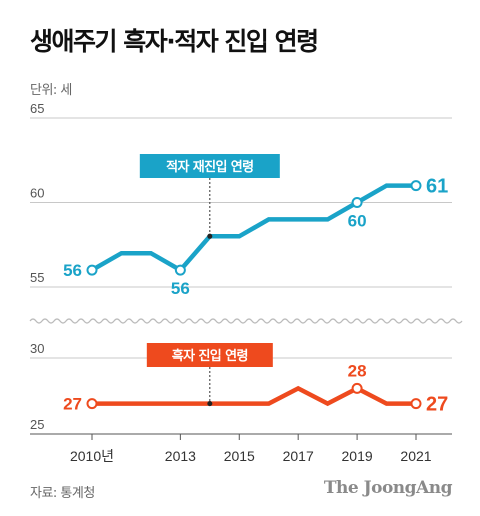 The height and width of the screenshot is (516, 480). I want to click on annotation-label: 적자 재진입 연령, so click(209, 167).